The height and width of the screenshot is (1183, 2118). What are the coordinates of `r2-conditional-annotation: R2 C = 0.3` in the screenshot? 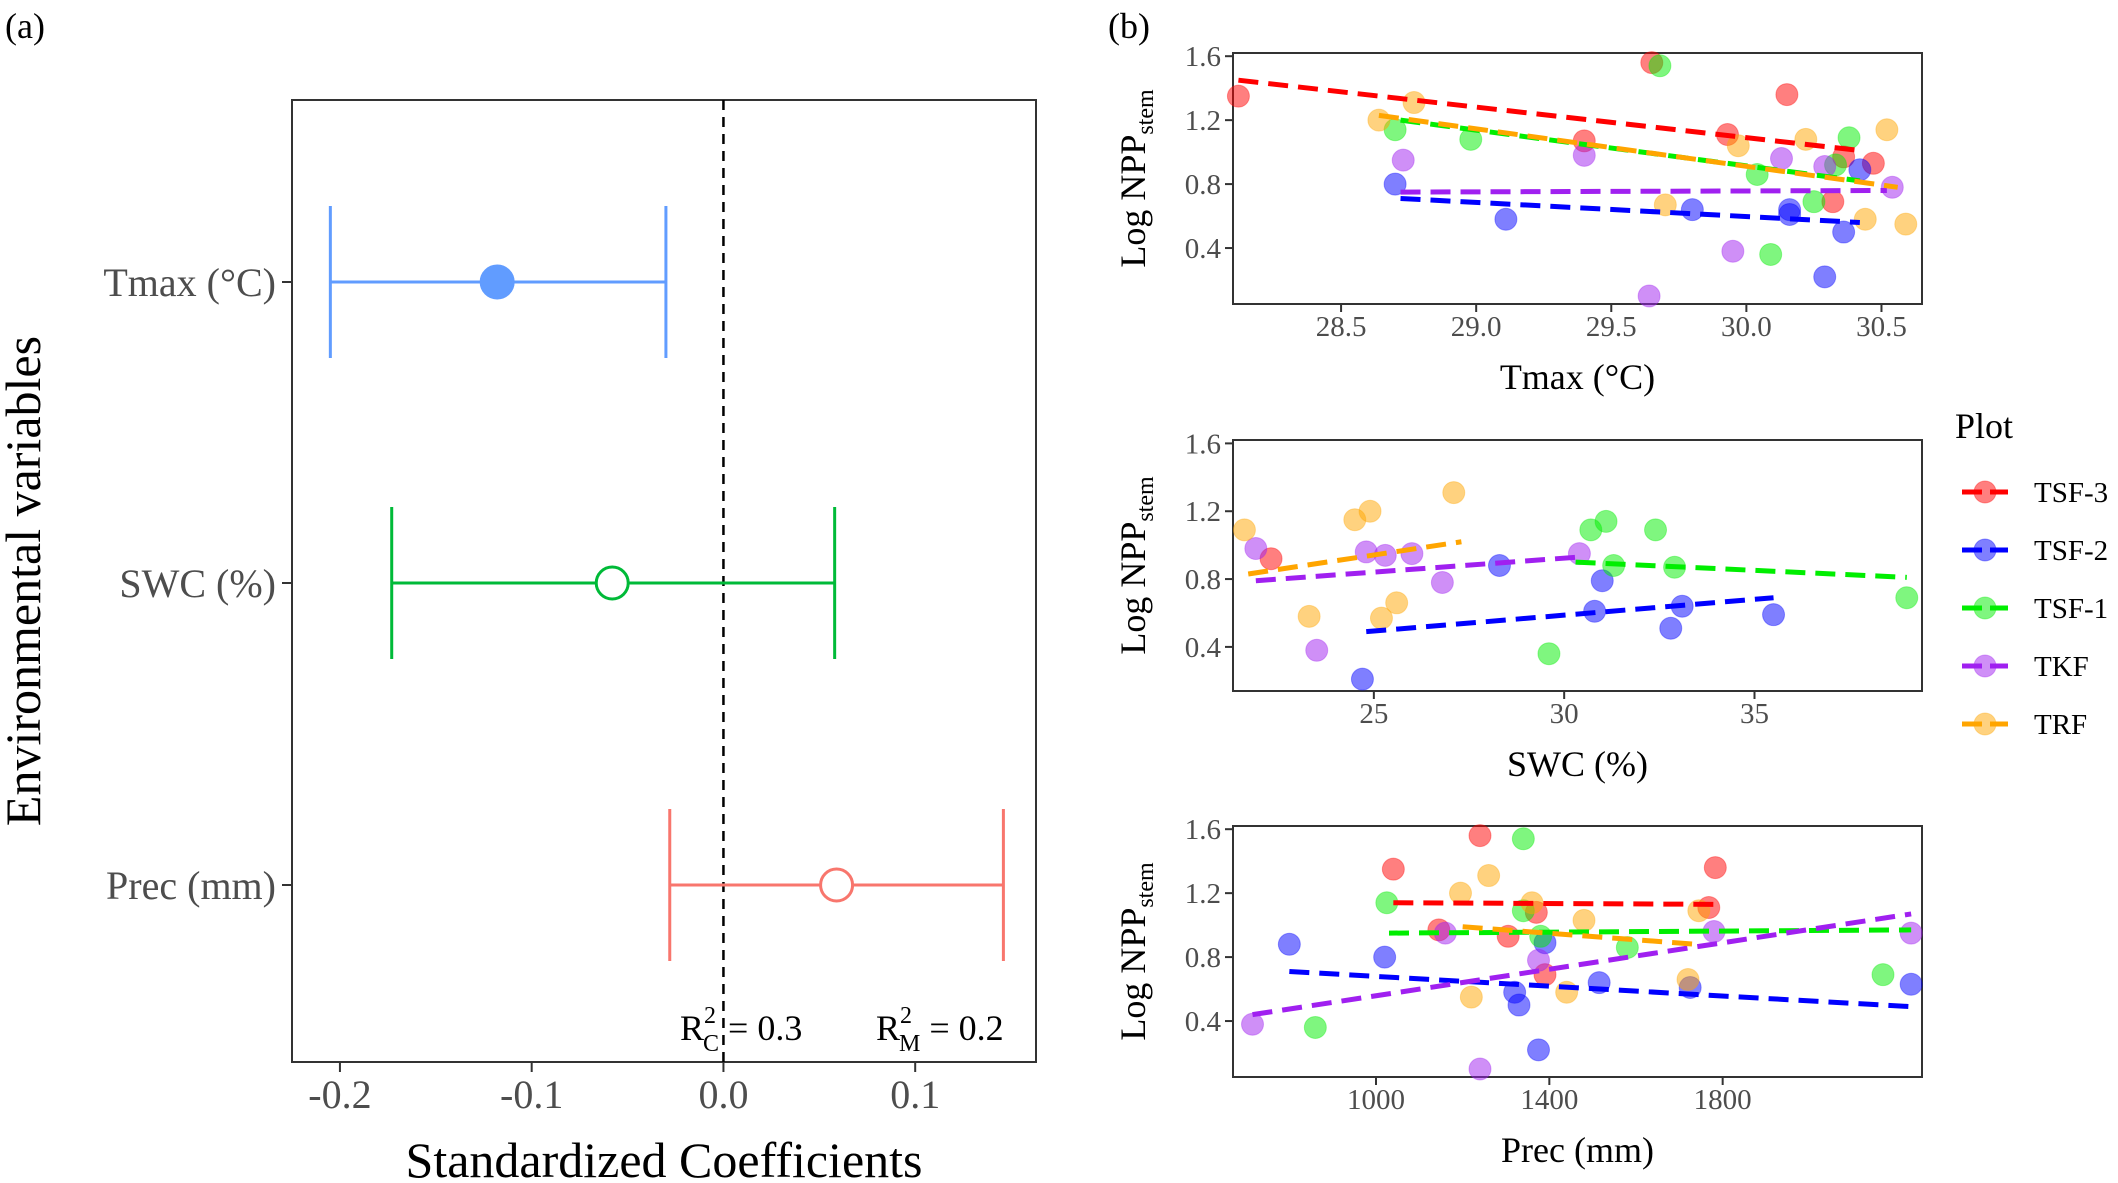 It's located at (741, 1030).